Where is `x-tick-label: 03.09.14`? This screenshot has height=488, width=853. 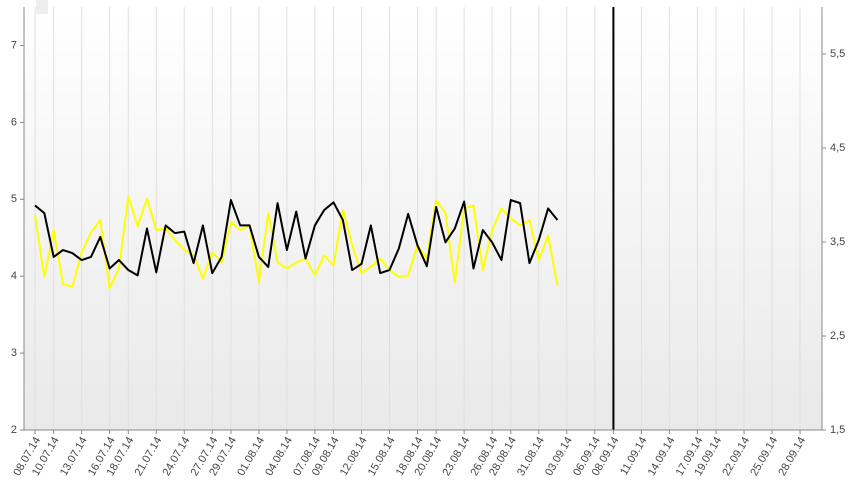
x-tick-label: 03.09.14 is located at coordinates (559, 456).